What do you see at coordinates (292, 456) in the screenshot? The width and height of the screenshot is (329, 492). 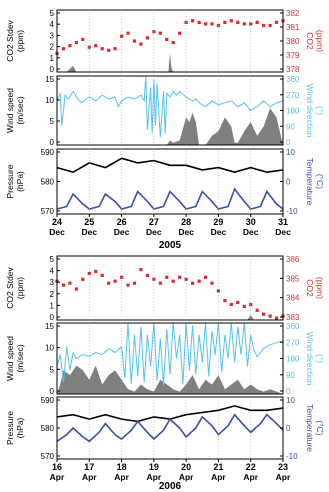 I see `right-tick-label: -10` at bounding box center [292, 456].